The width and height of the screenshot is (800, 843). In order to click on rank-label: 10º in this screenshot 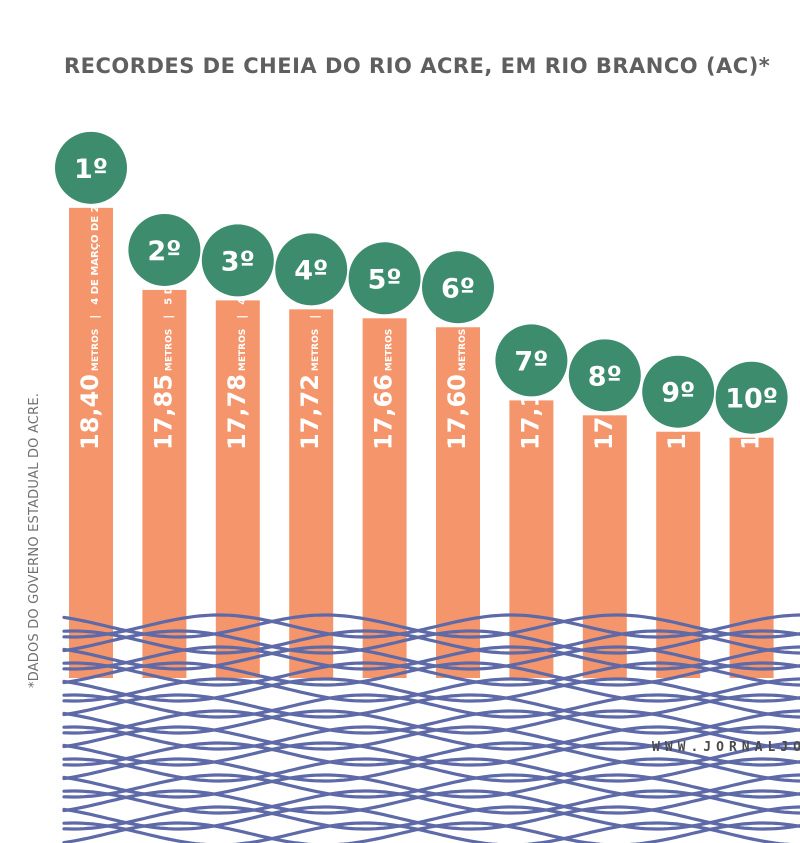, I will do `click(751, 399)`.